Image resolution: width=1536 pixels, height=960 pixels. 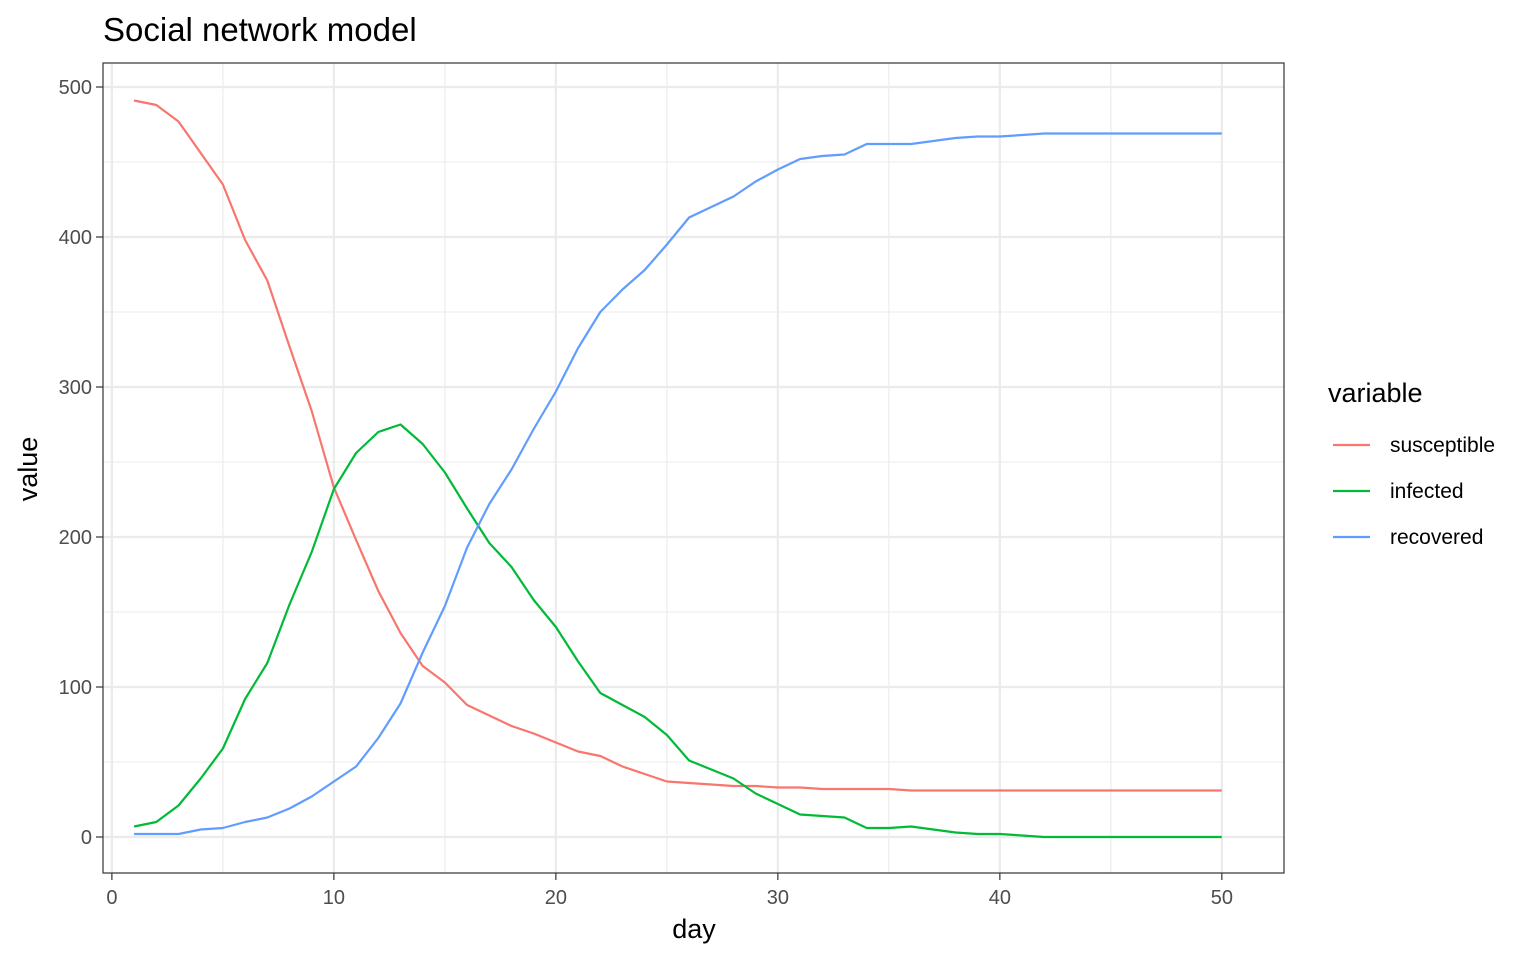 I want to click on y-tick-label: 400, so click(x=75, y=238).